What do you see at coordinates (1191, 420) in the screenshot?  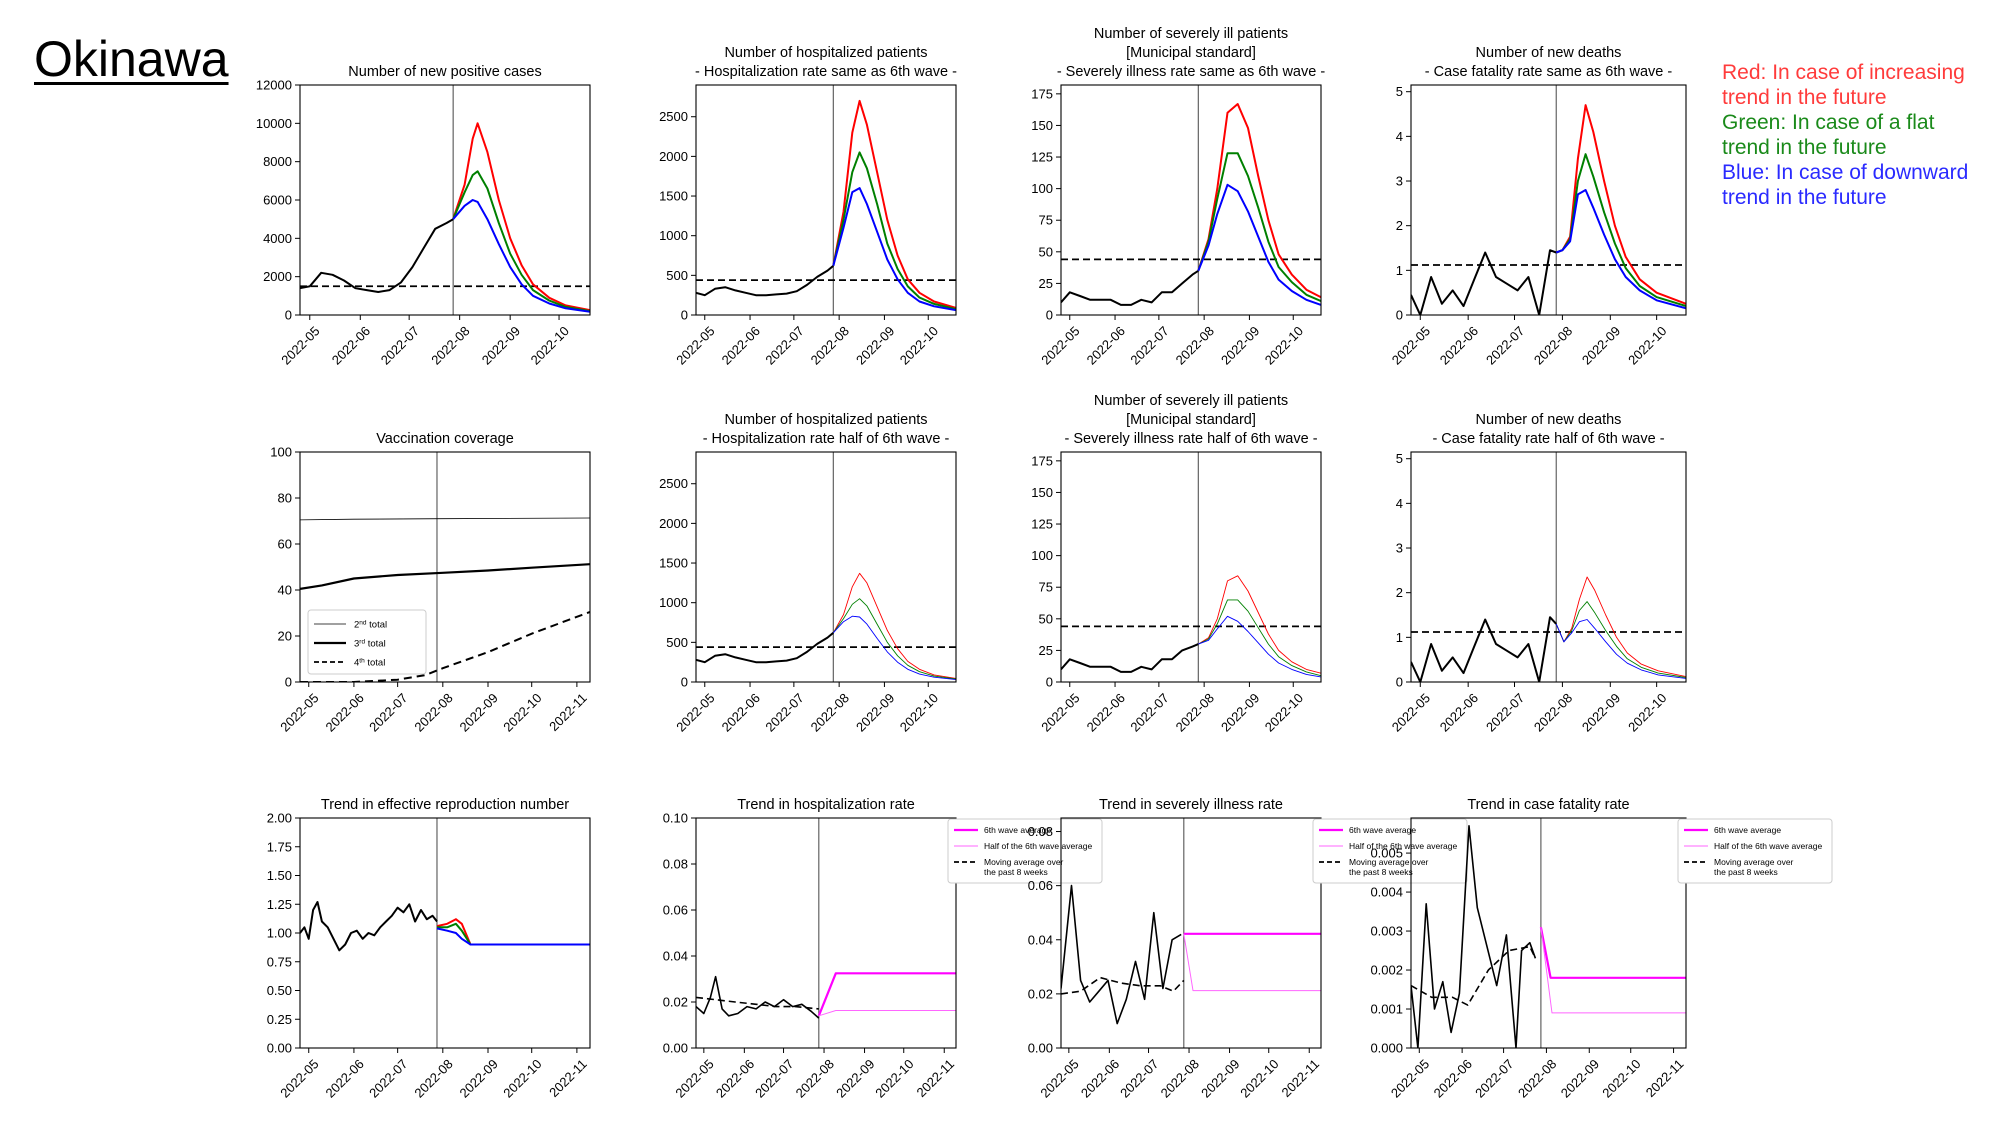 I see `chart-title-line: [Municipal standard]` at bounding box center [1191, 420].